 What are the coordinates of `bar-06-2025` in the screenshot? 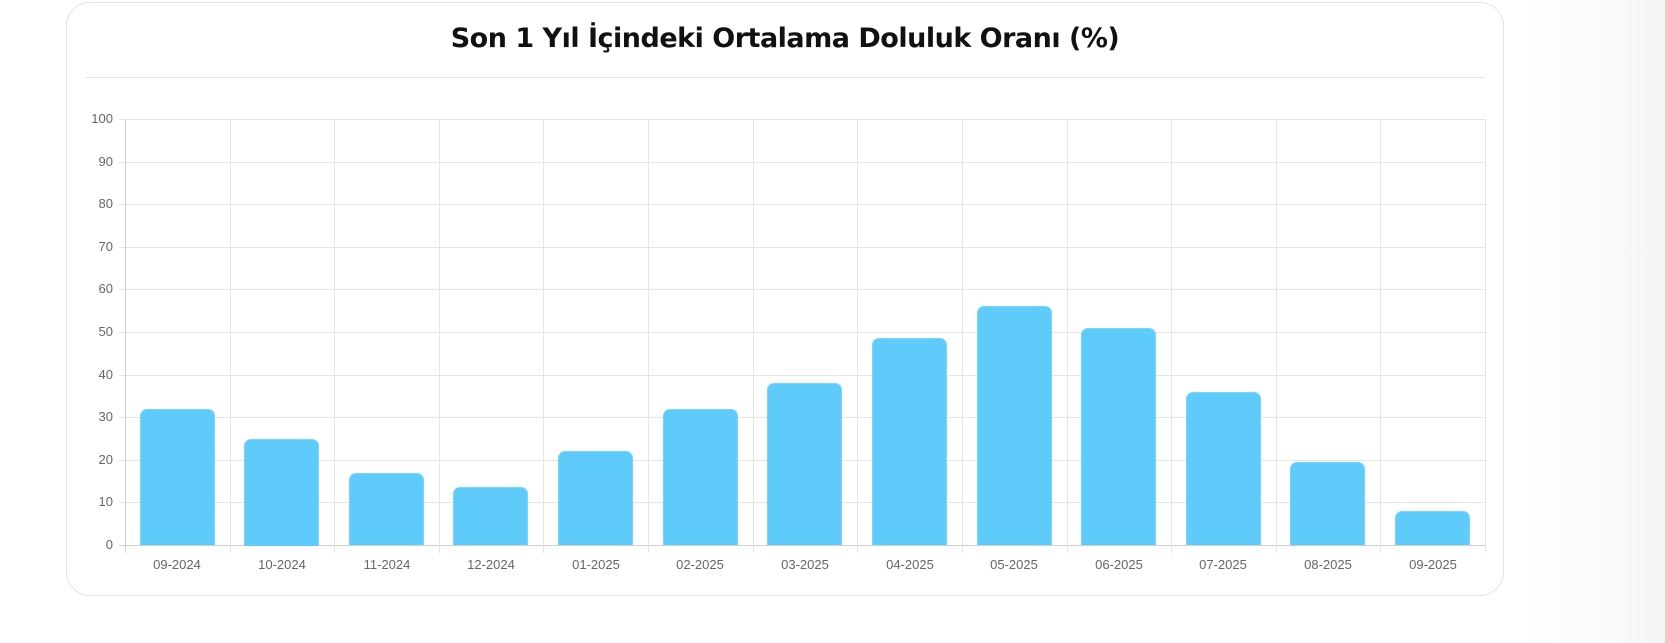 It's located at (1118, 436).